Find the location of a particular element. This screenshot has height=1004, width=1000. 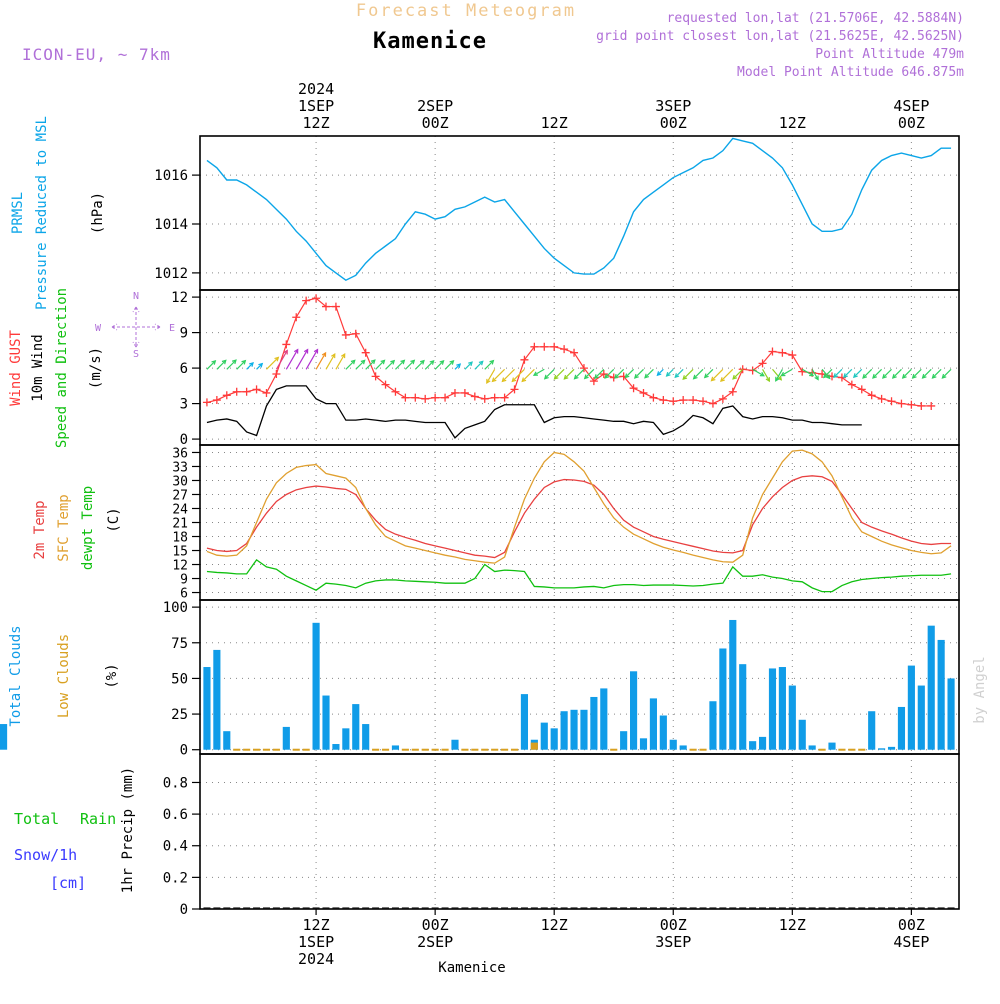

ytick-label: 0.8 is located at coordinates (175, 783).